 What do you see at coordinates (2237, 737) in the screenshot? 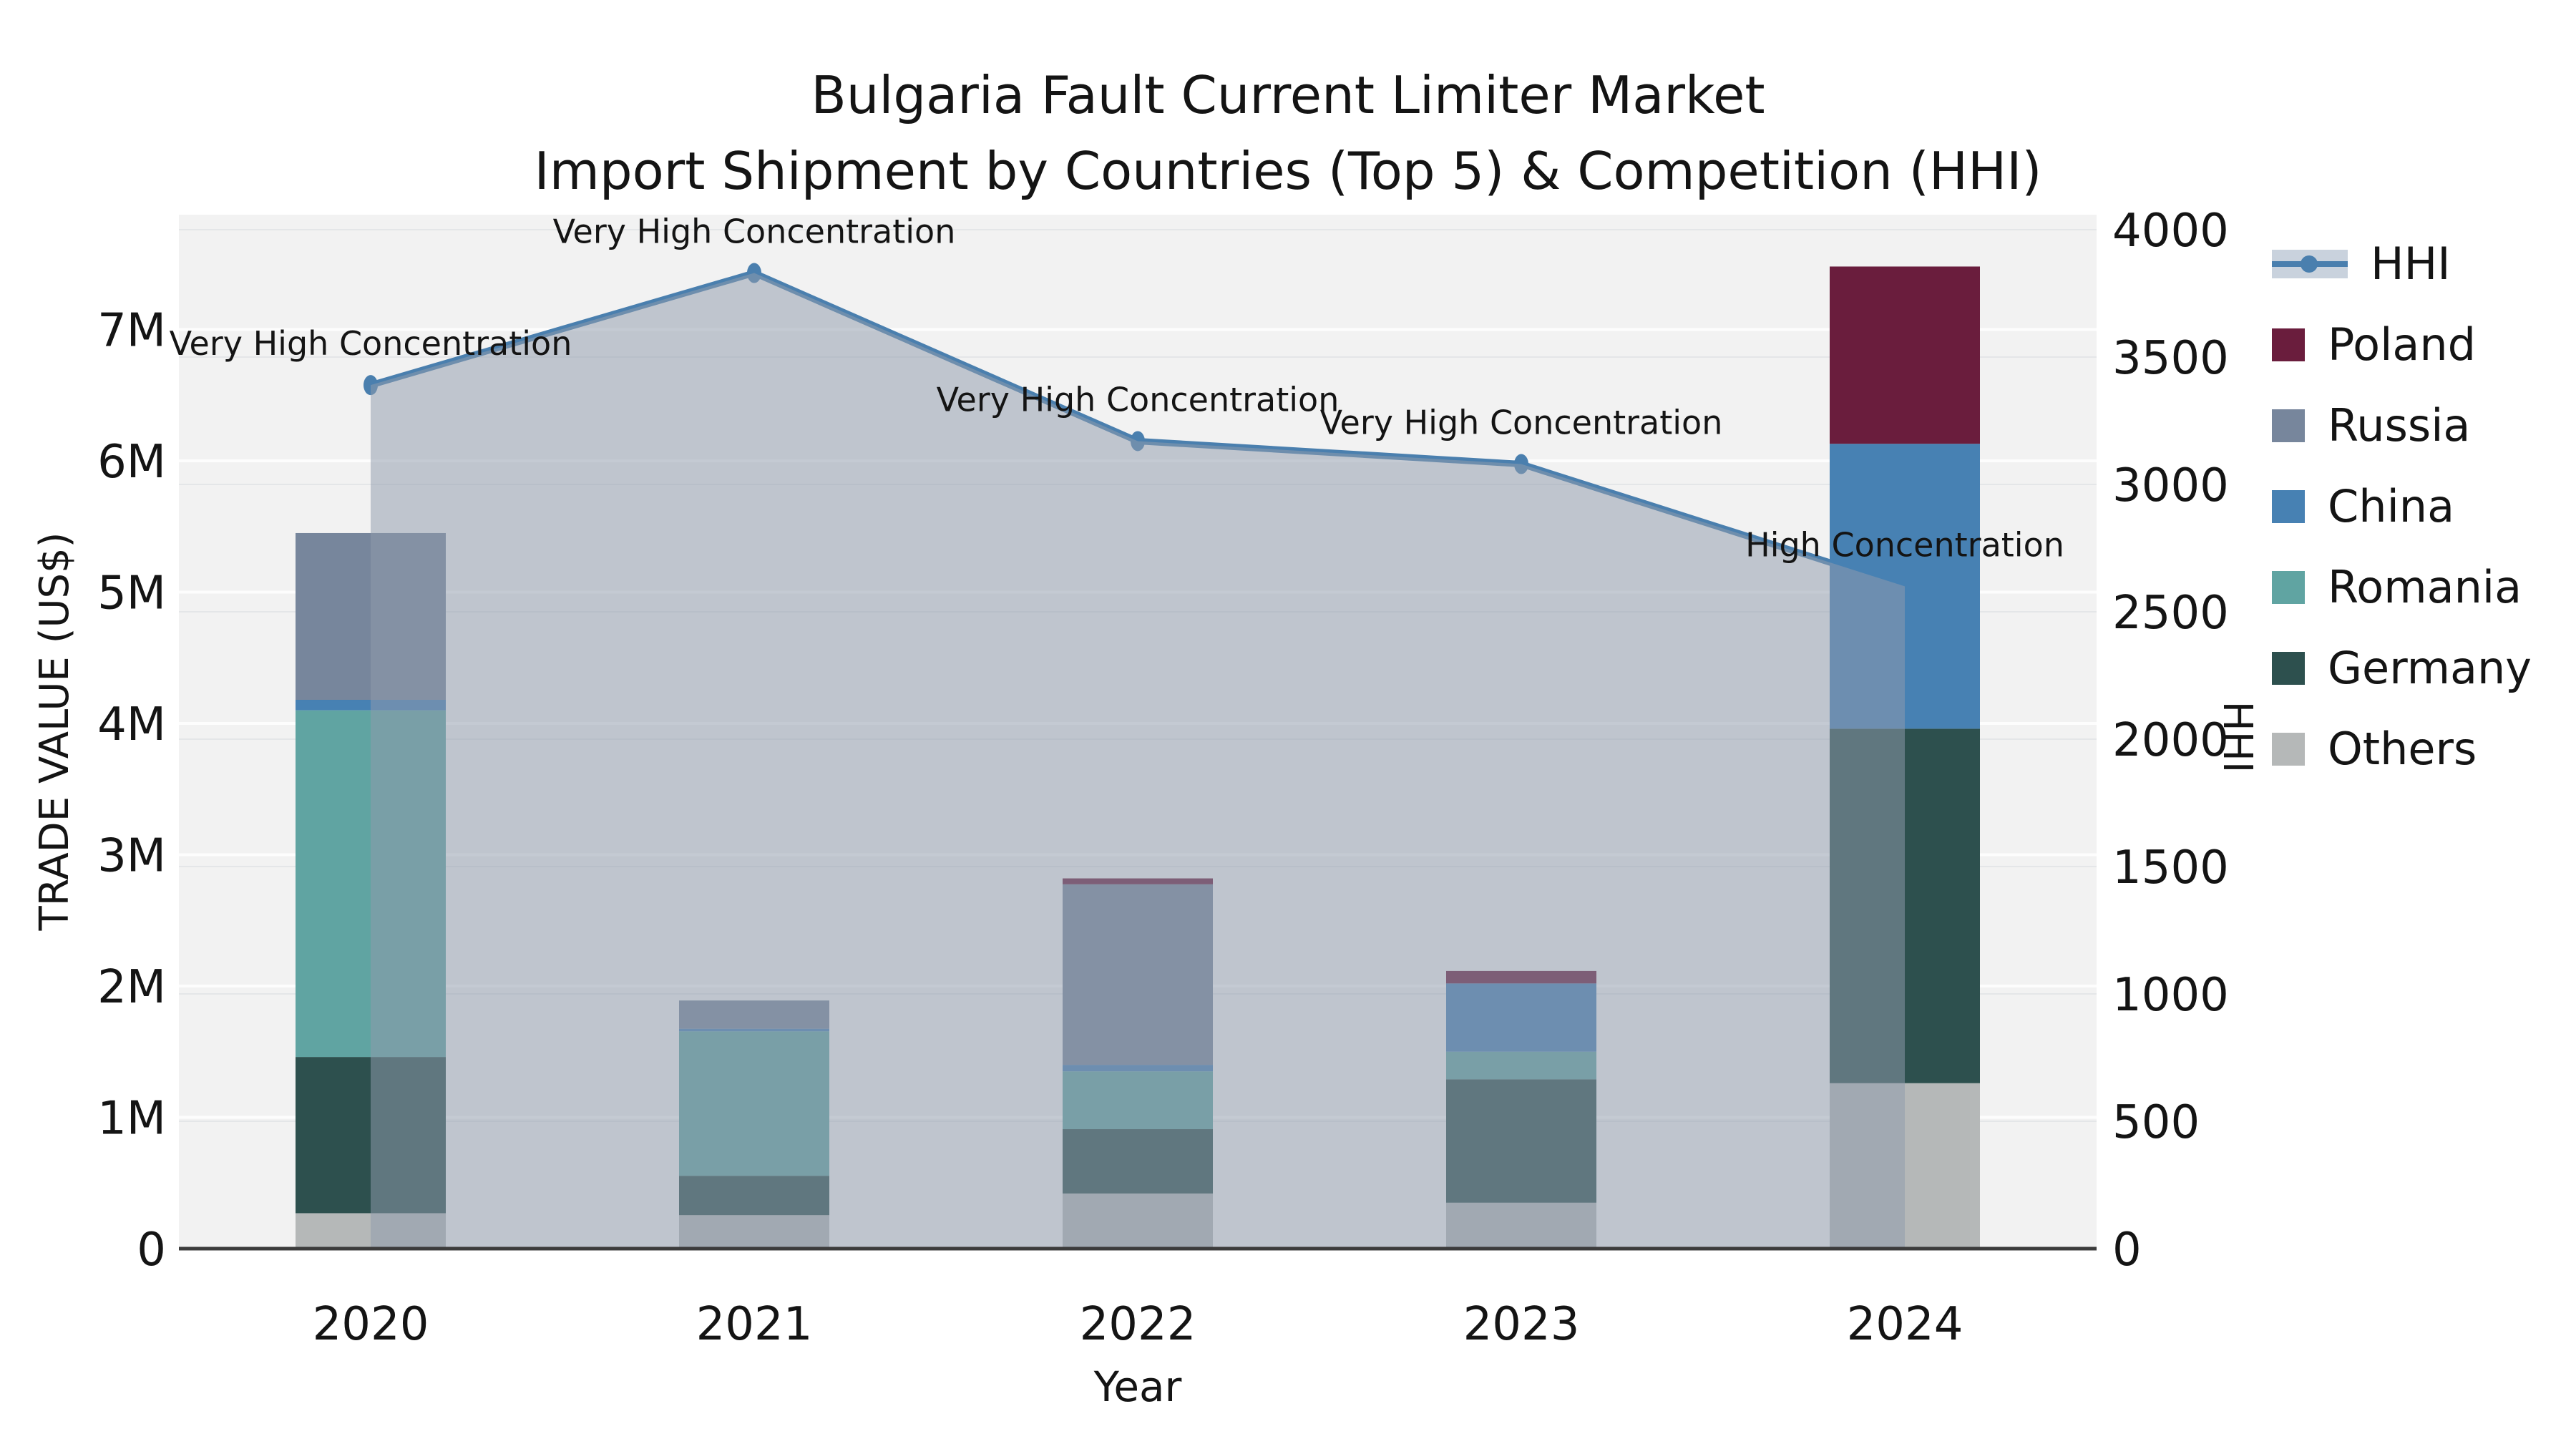
I see `y-right-axis-title: HHI` at bounding box center [2237, 737].